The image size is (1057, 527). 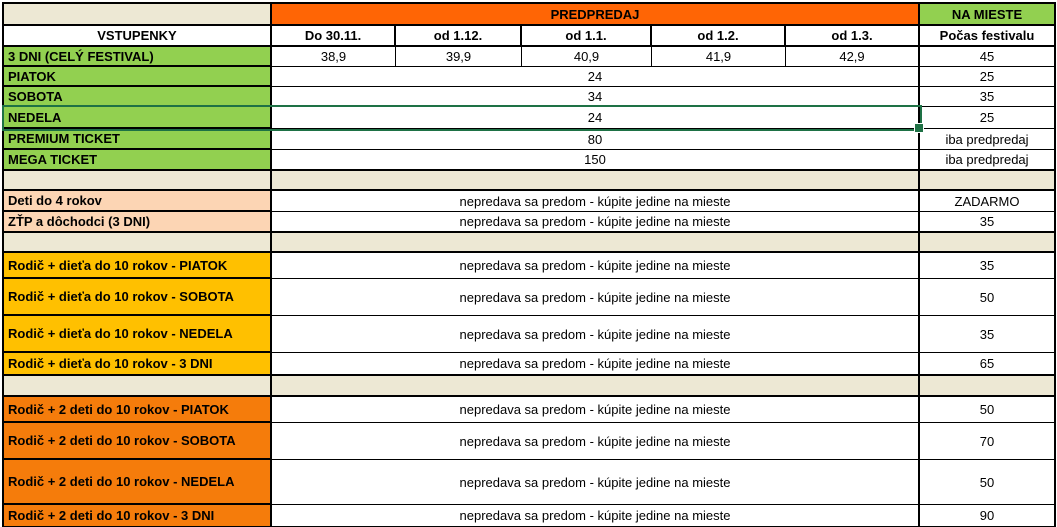 What do you see at coordinates (334, 57) in the screenshot?
I see `price-cell: 38,9` at bounding box center [334, 57].